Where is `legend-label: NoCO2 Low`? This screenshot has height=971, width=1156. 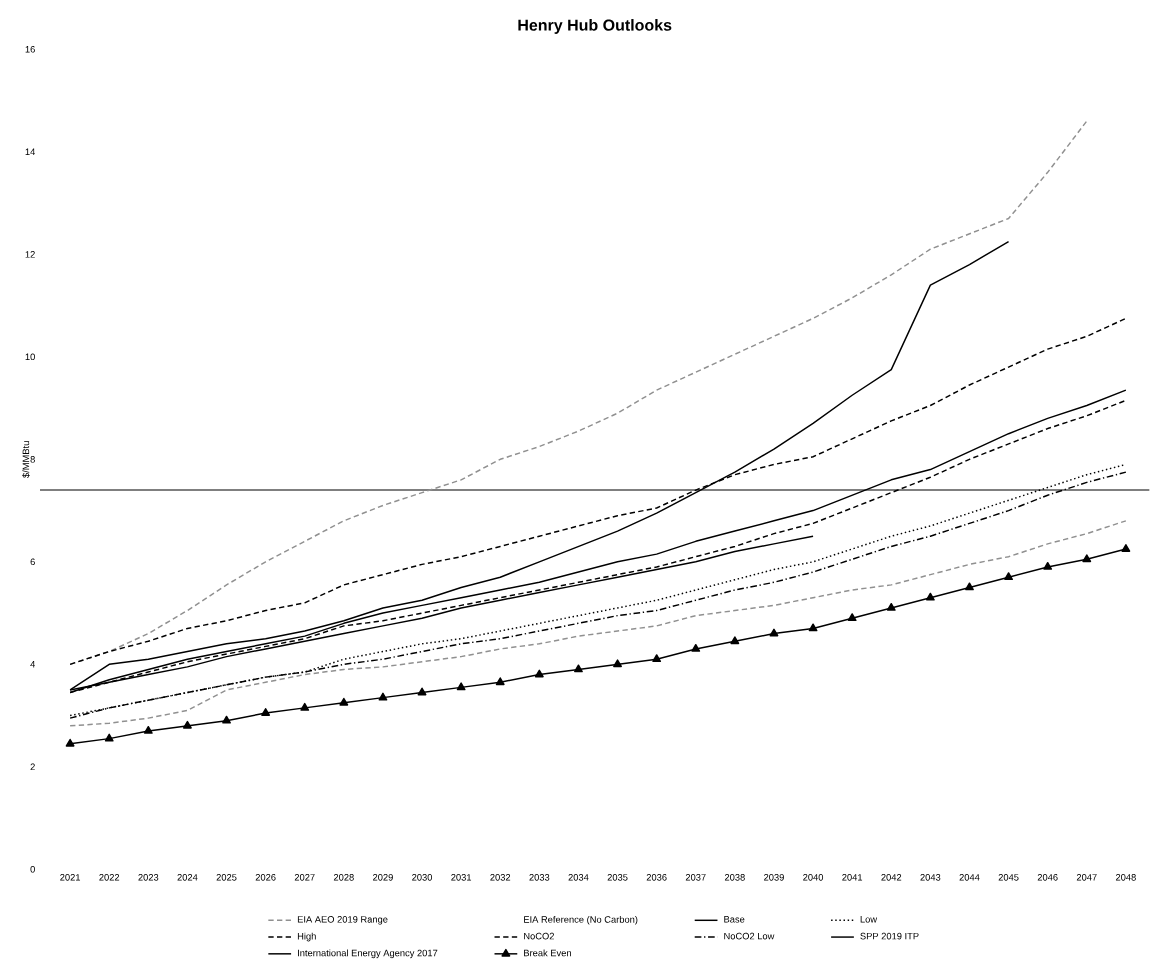
legend-label: NoCO2 Low is located at coordinates (749, 936).